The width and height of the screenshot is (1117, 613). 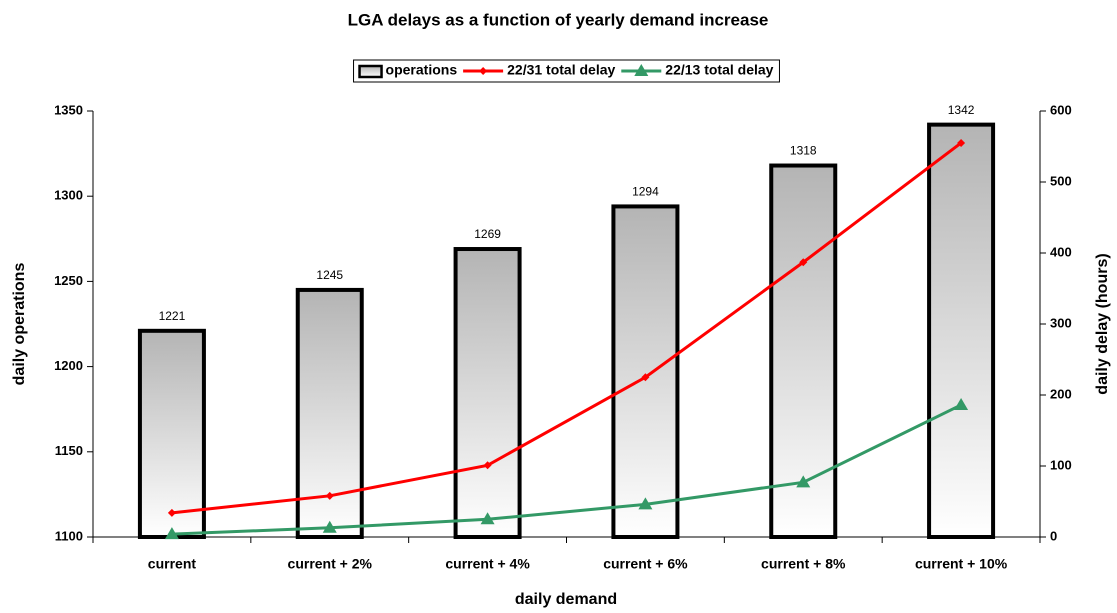 What do you see at coordinates (19, 324) in the screenshot?
I see `y-axis-label: daily operations` at bounding box center [19, 324].